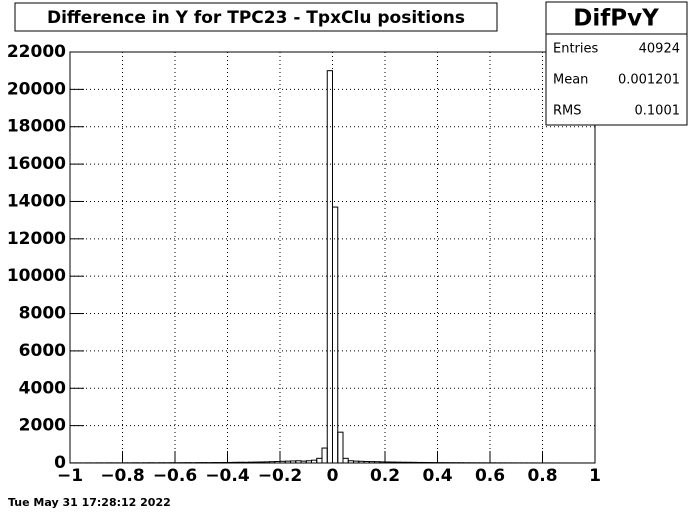  I want to click on x-tick-label: −0.6, so click(175, 476).